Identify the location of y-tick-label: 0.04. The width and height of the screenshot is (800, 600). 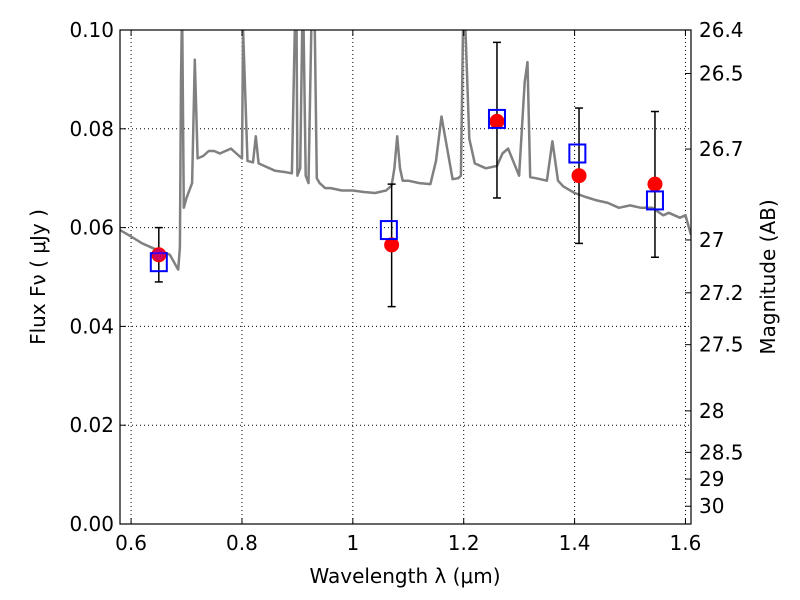
(91, 326).